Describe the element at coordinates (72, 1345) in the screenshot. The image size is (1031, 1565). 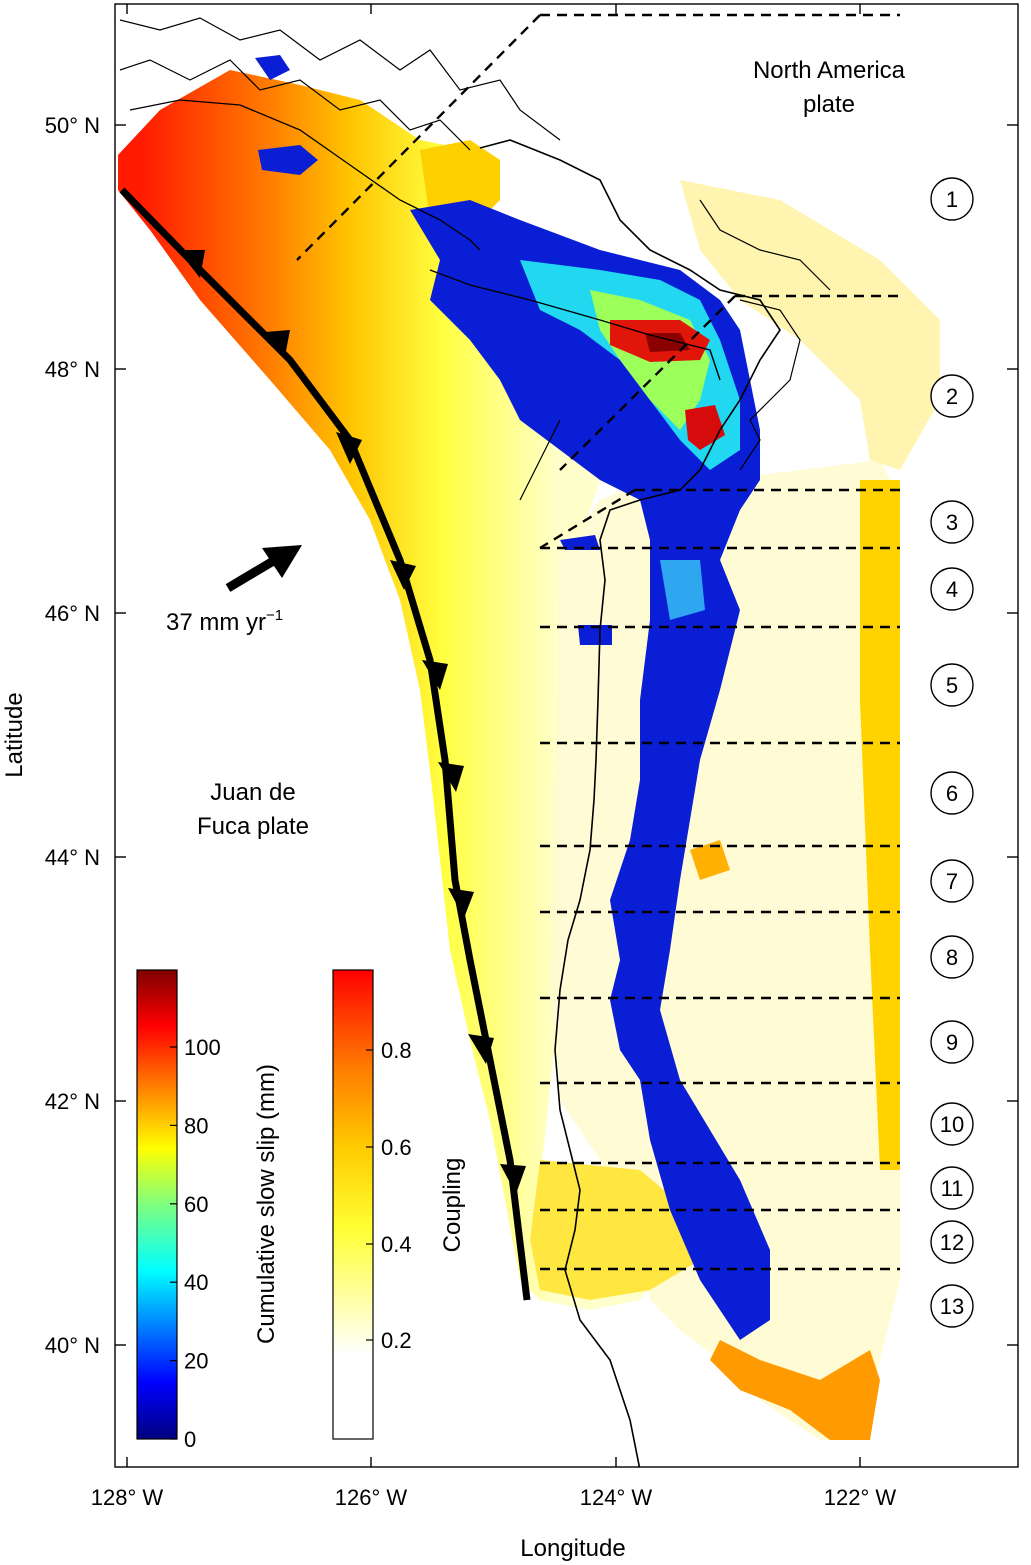
I see `y-tick-label: 40° N` at that location.